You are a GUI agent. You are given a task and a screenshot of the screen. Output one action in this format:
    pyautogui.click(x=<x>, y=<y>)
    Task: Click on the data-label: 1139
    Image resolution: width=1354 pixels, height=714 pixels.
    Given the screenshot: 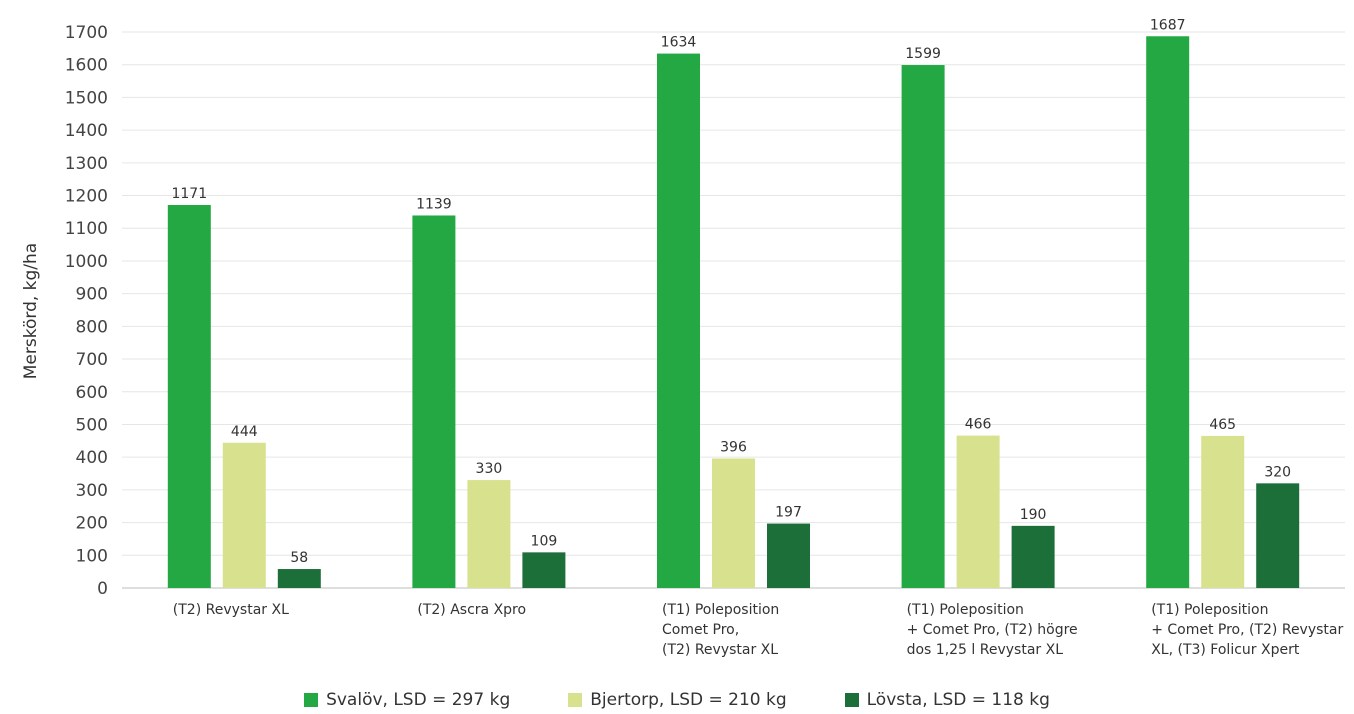 What is the action you would take?
    pyautogui.click(x=434, y=204)
    